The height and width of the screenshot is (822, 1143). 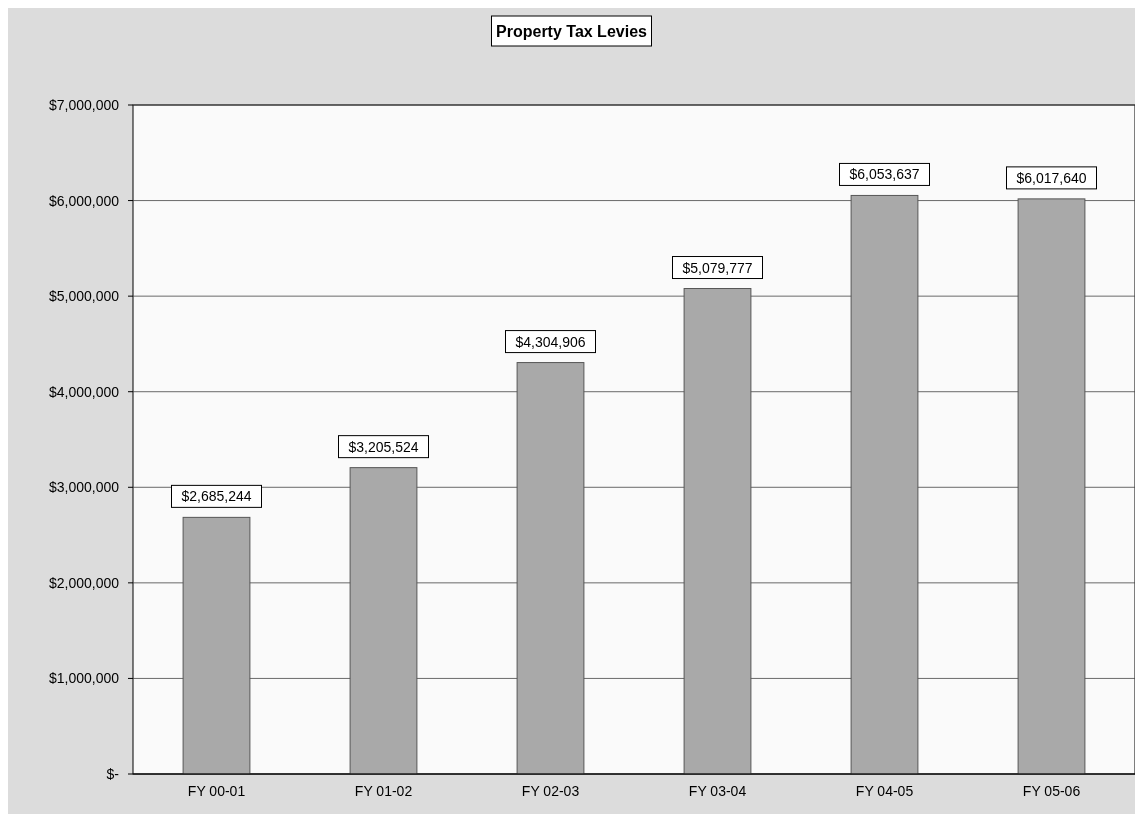 What do you see at coordinates (383, 791) in the screenshot?
I see `x-tick-label: FY 01-02` at bounding box center [383, 791].